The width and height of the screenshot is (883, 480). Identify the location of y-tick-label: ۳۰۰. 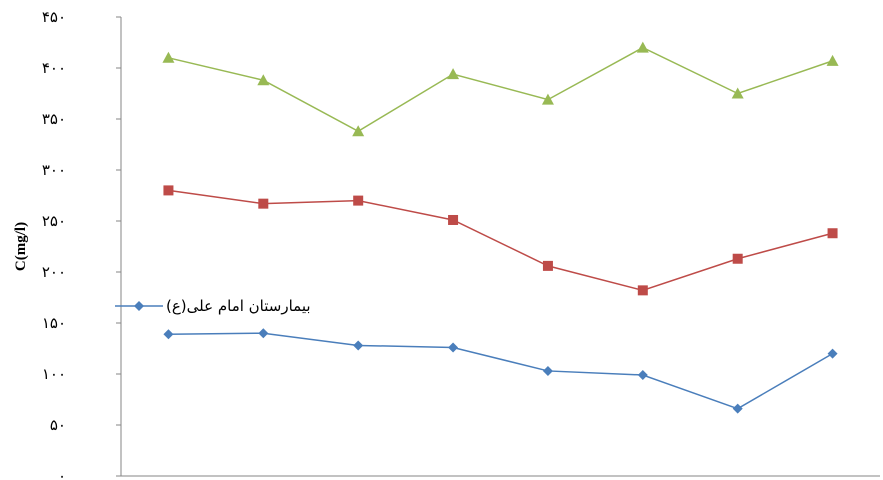
(54, 170).